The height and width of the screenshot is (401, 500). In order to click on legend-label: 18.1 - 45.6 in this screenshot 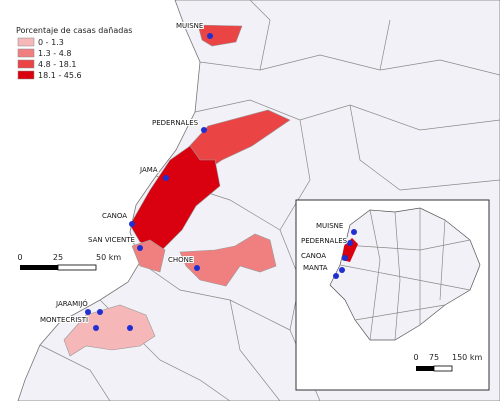, I will do `click(60, 75)`.